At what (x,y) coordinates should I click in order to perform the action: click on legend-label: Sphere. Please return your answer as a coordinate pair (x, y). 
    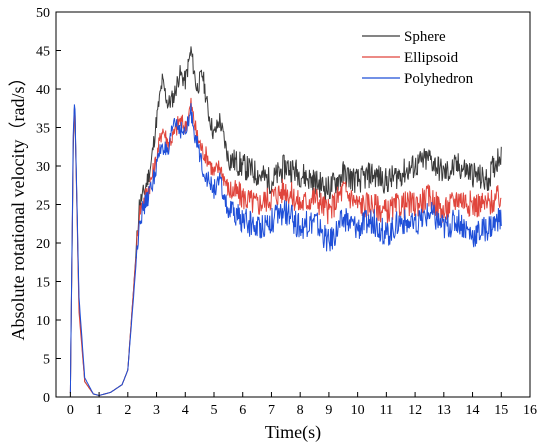
    Looking at the image, I should click on (425, 37).